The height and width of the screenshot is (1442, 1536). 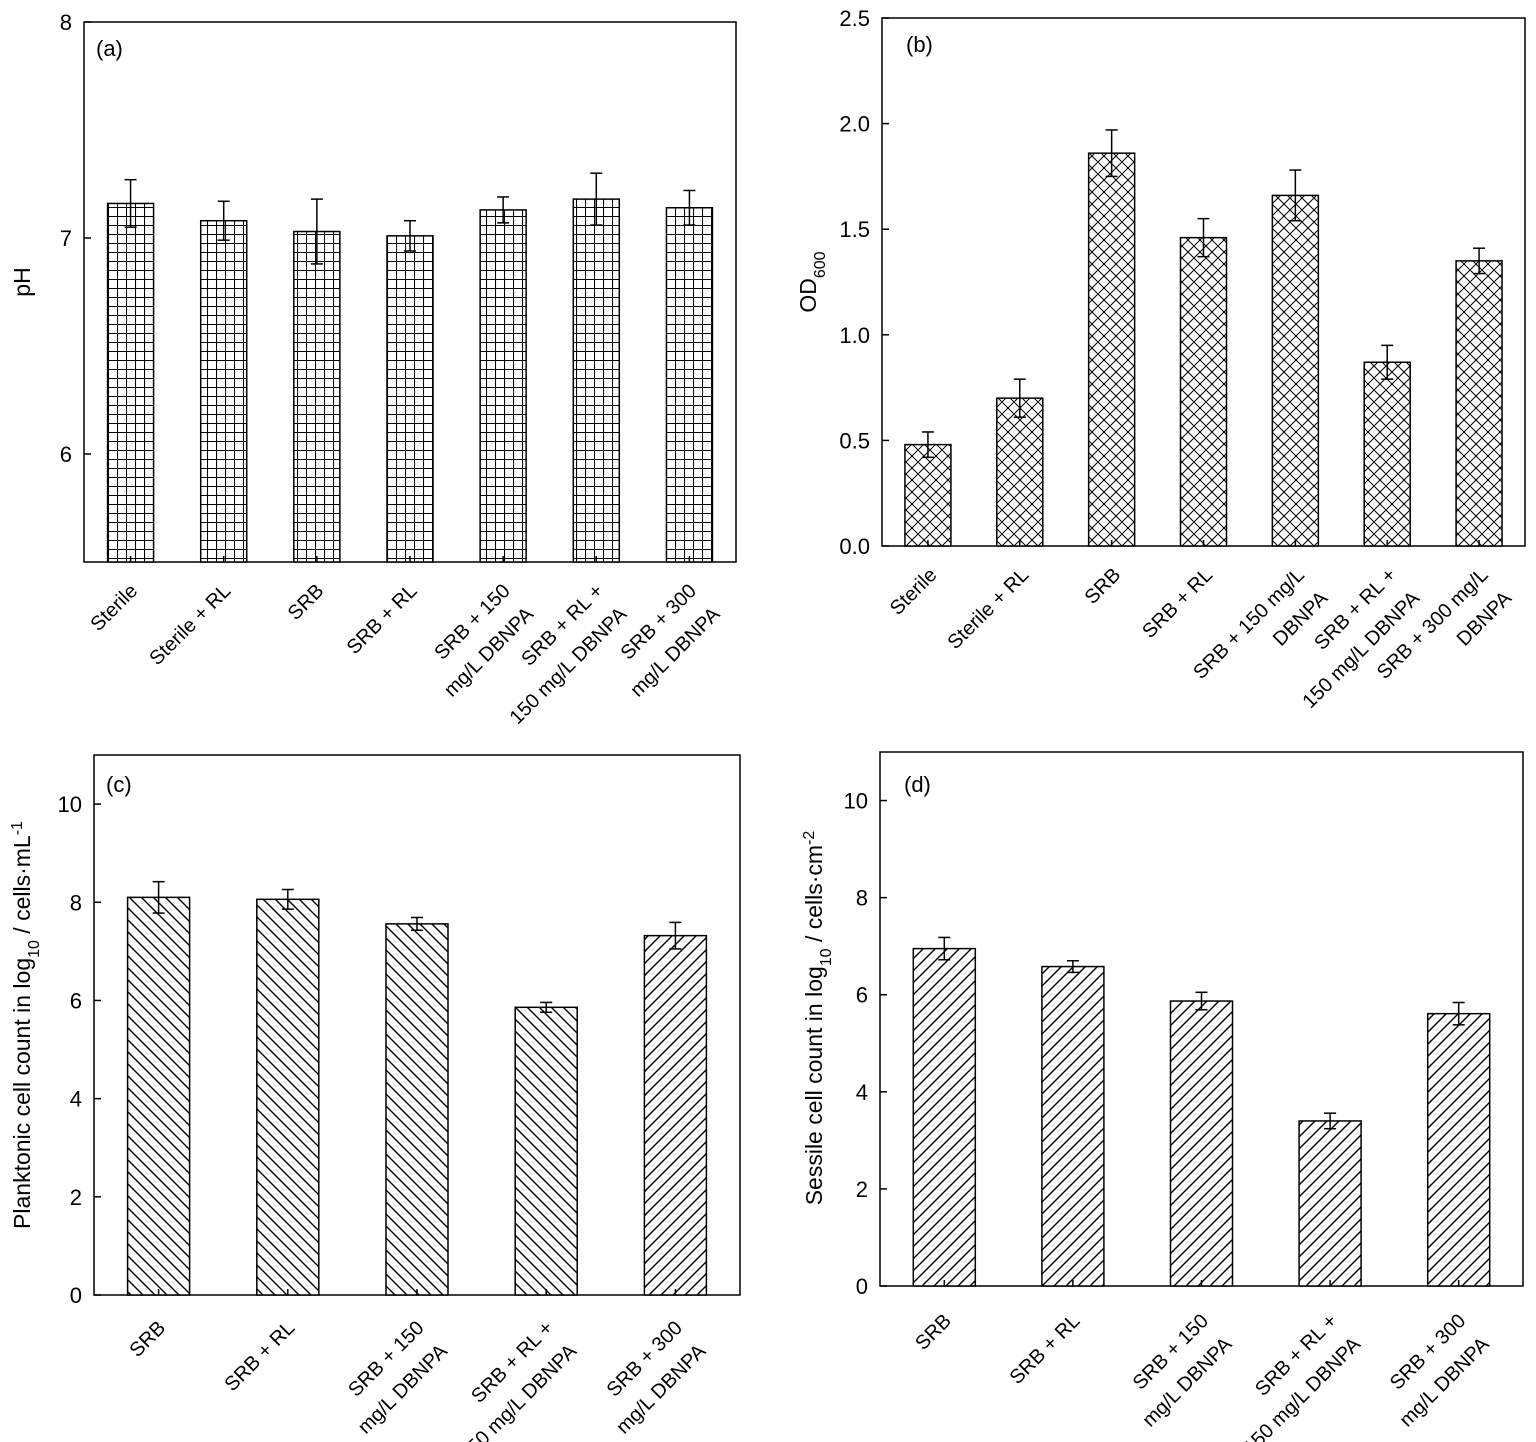 What do you see at coordinates (814, 1085) in the screenshot?
I see `y-axis-title-main: Sessile cell count in log` at bounding box center [814, 1085].